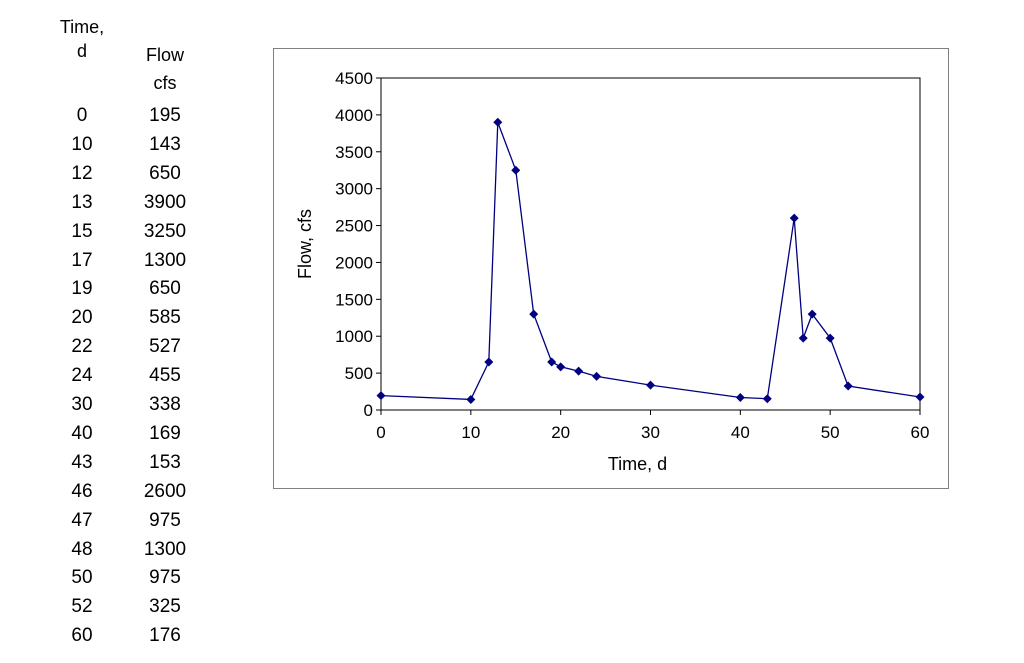  I want to click on flow-cell: 2600, so click(165, 491).